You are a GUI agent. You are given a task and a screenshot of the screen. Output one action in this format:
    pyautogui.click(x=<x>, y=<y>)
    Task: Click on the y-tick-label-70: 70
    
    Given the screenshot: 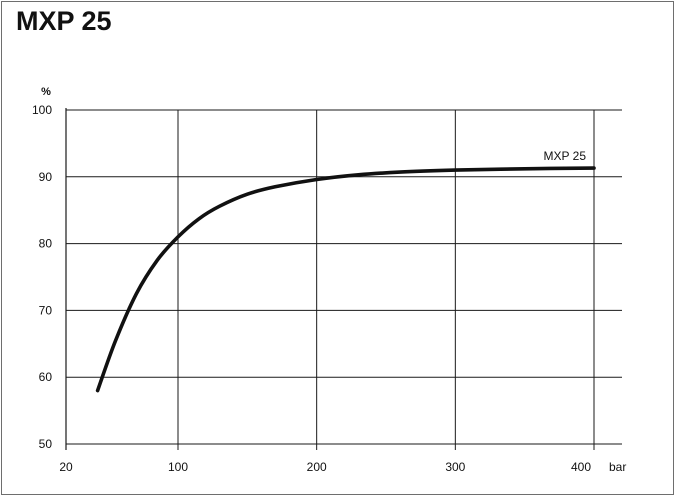 What is the action you would take?
    pyautogui.click(x=46, y=310)
    